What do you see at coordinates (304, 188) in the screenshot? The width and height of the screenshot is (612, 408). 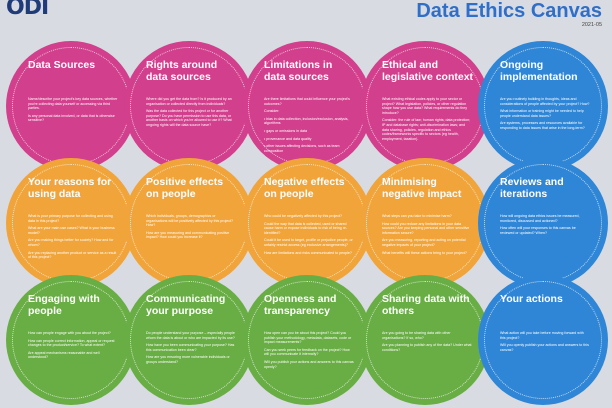 I see `section-title: Negative effects on people` at bounding box center [304, 188].